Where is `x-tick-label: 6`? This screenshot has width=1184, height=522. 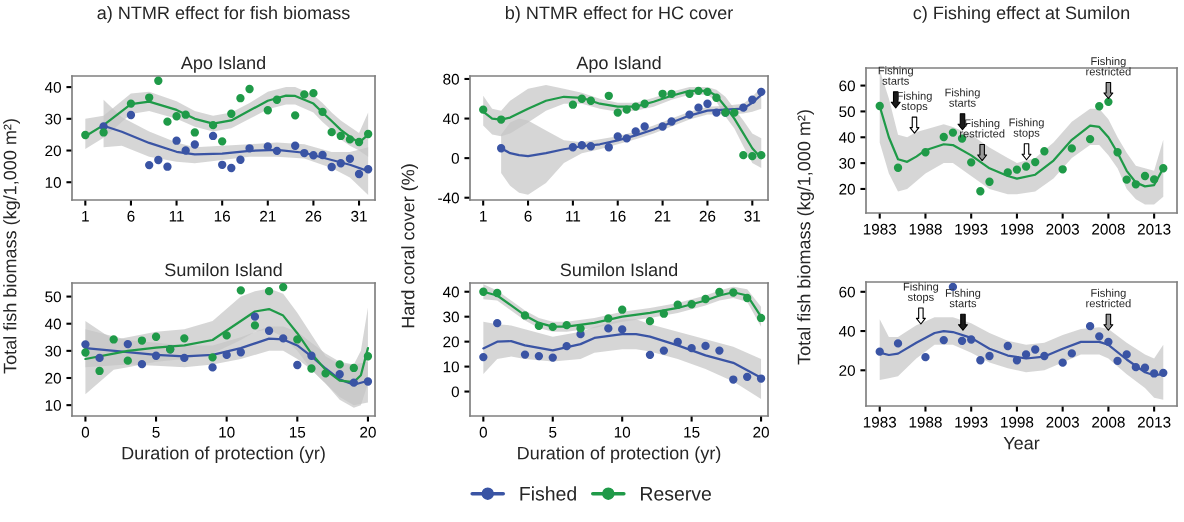
x-tick-label: 6 is located at coordinates (528, 216).